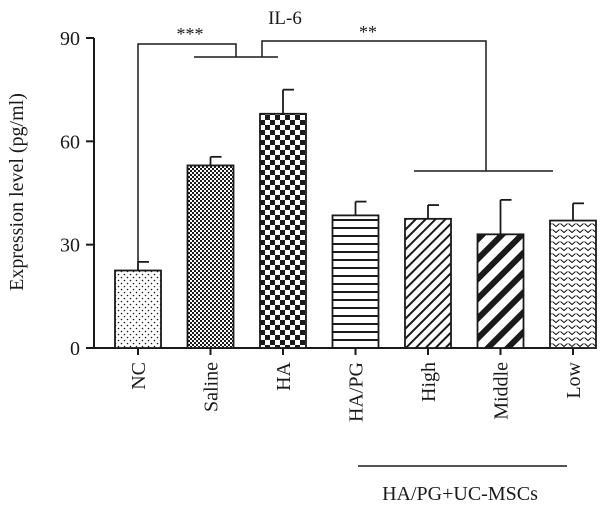  I want to click on y-tick-label: 30, so click(70, 246).